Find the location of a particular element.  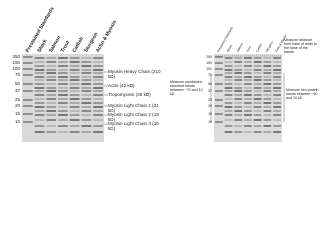

label-box: Tropomyosin (35 kD) is located at coordinates (129, 94).